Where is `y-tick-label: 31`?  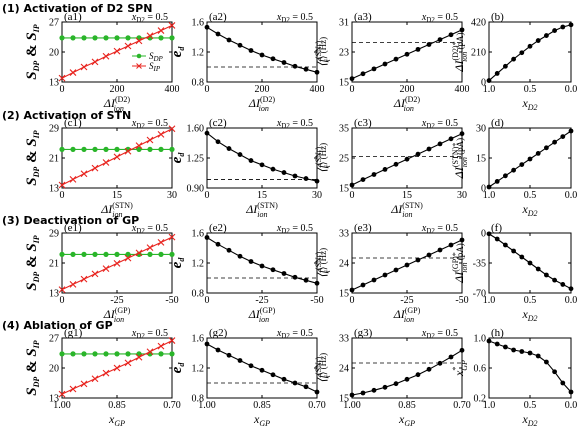
y-tick-label: 31 is located at coordinates (344, 23).